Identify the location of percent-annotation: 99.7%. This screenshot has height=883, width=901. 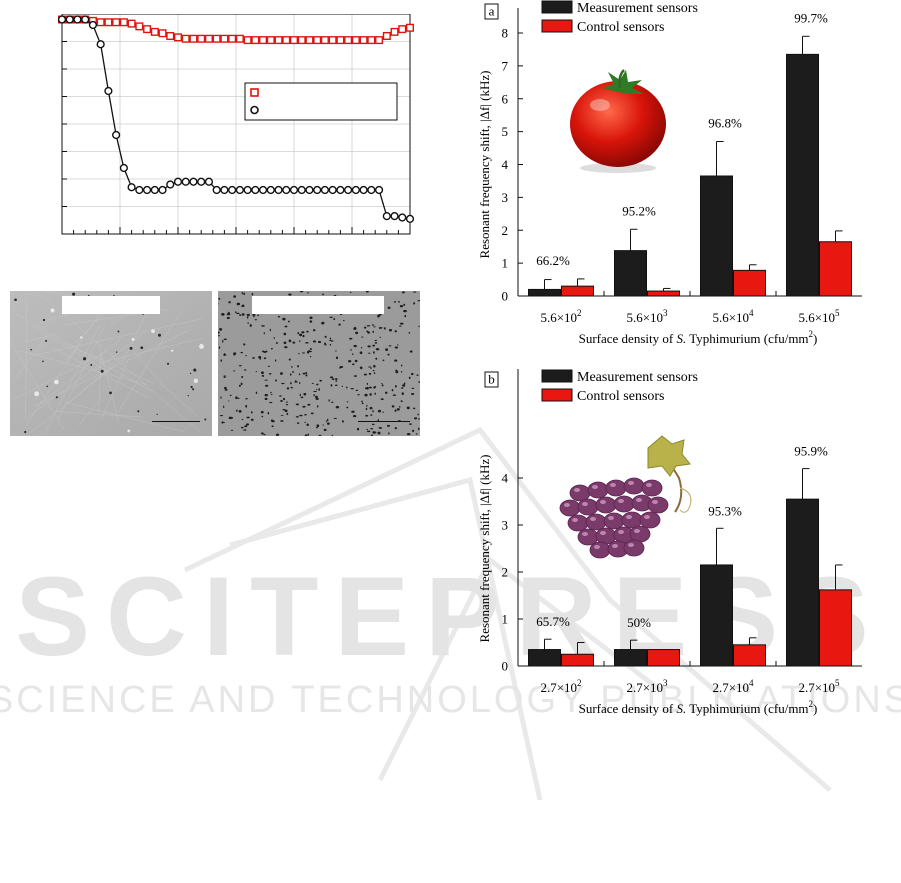
(811, 17).